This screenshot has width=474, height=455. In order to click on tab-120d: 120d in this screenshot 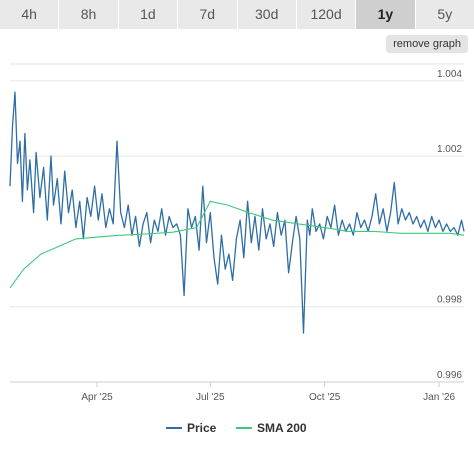, I will do `click(326, 14)`.